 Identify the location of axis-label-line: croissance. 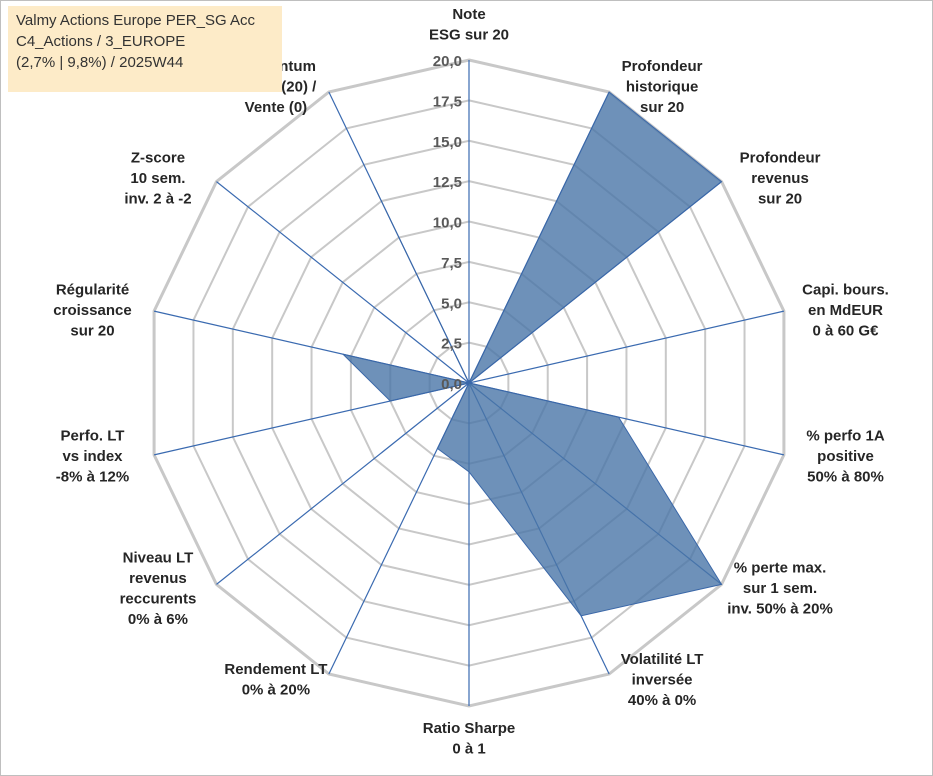
(92, 310).